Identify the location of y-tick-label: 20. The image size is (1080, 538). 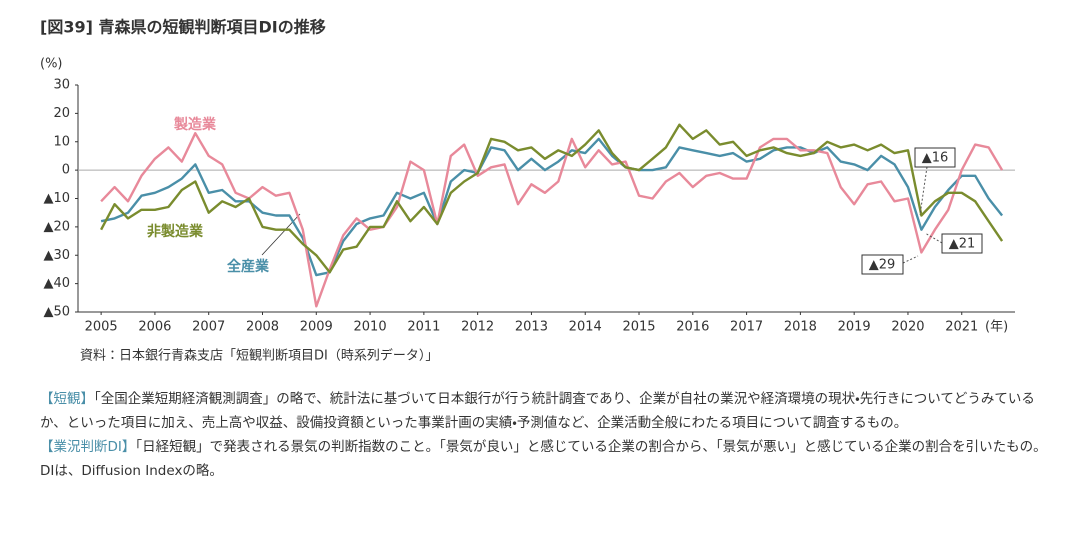
(61, 113).